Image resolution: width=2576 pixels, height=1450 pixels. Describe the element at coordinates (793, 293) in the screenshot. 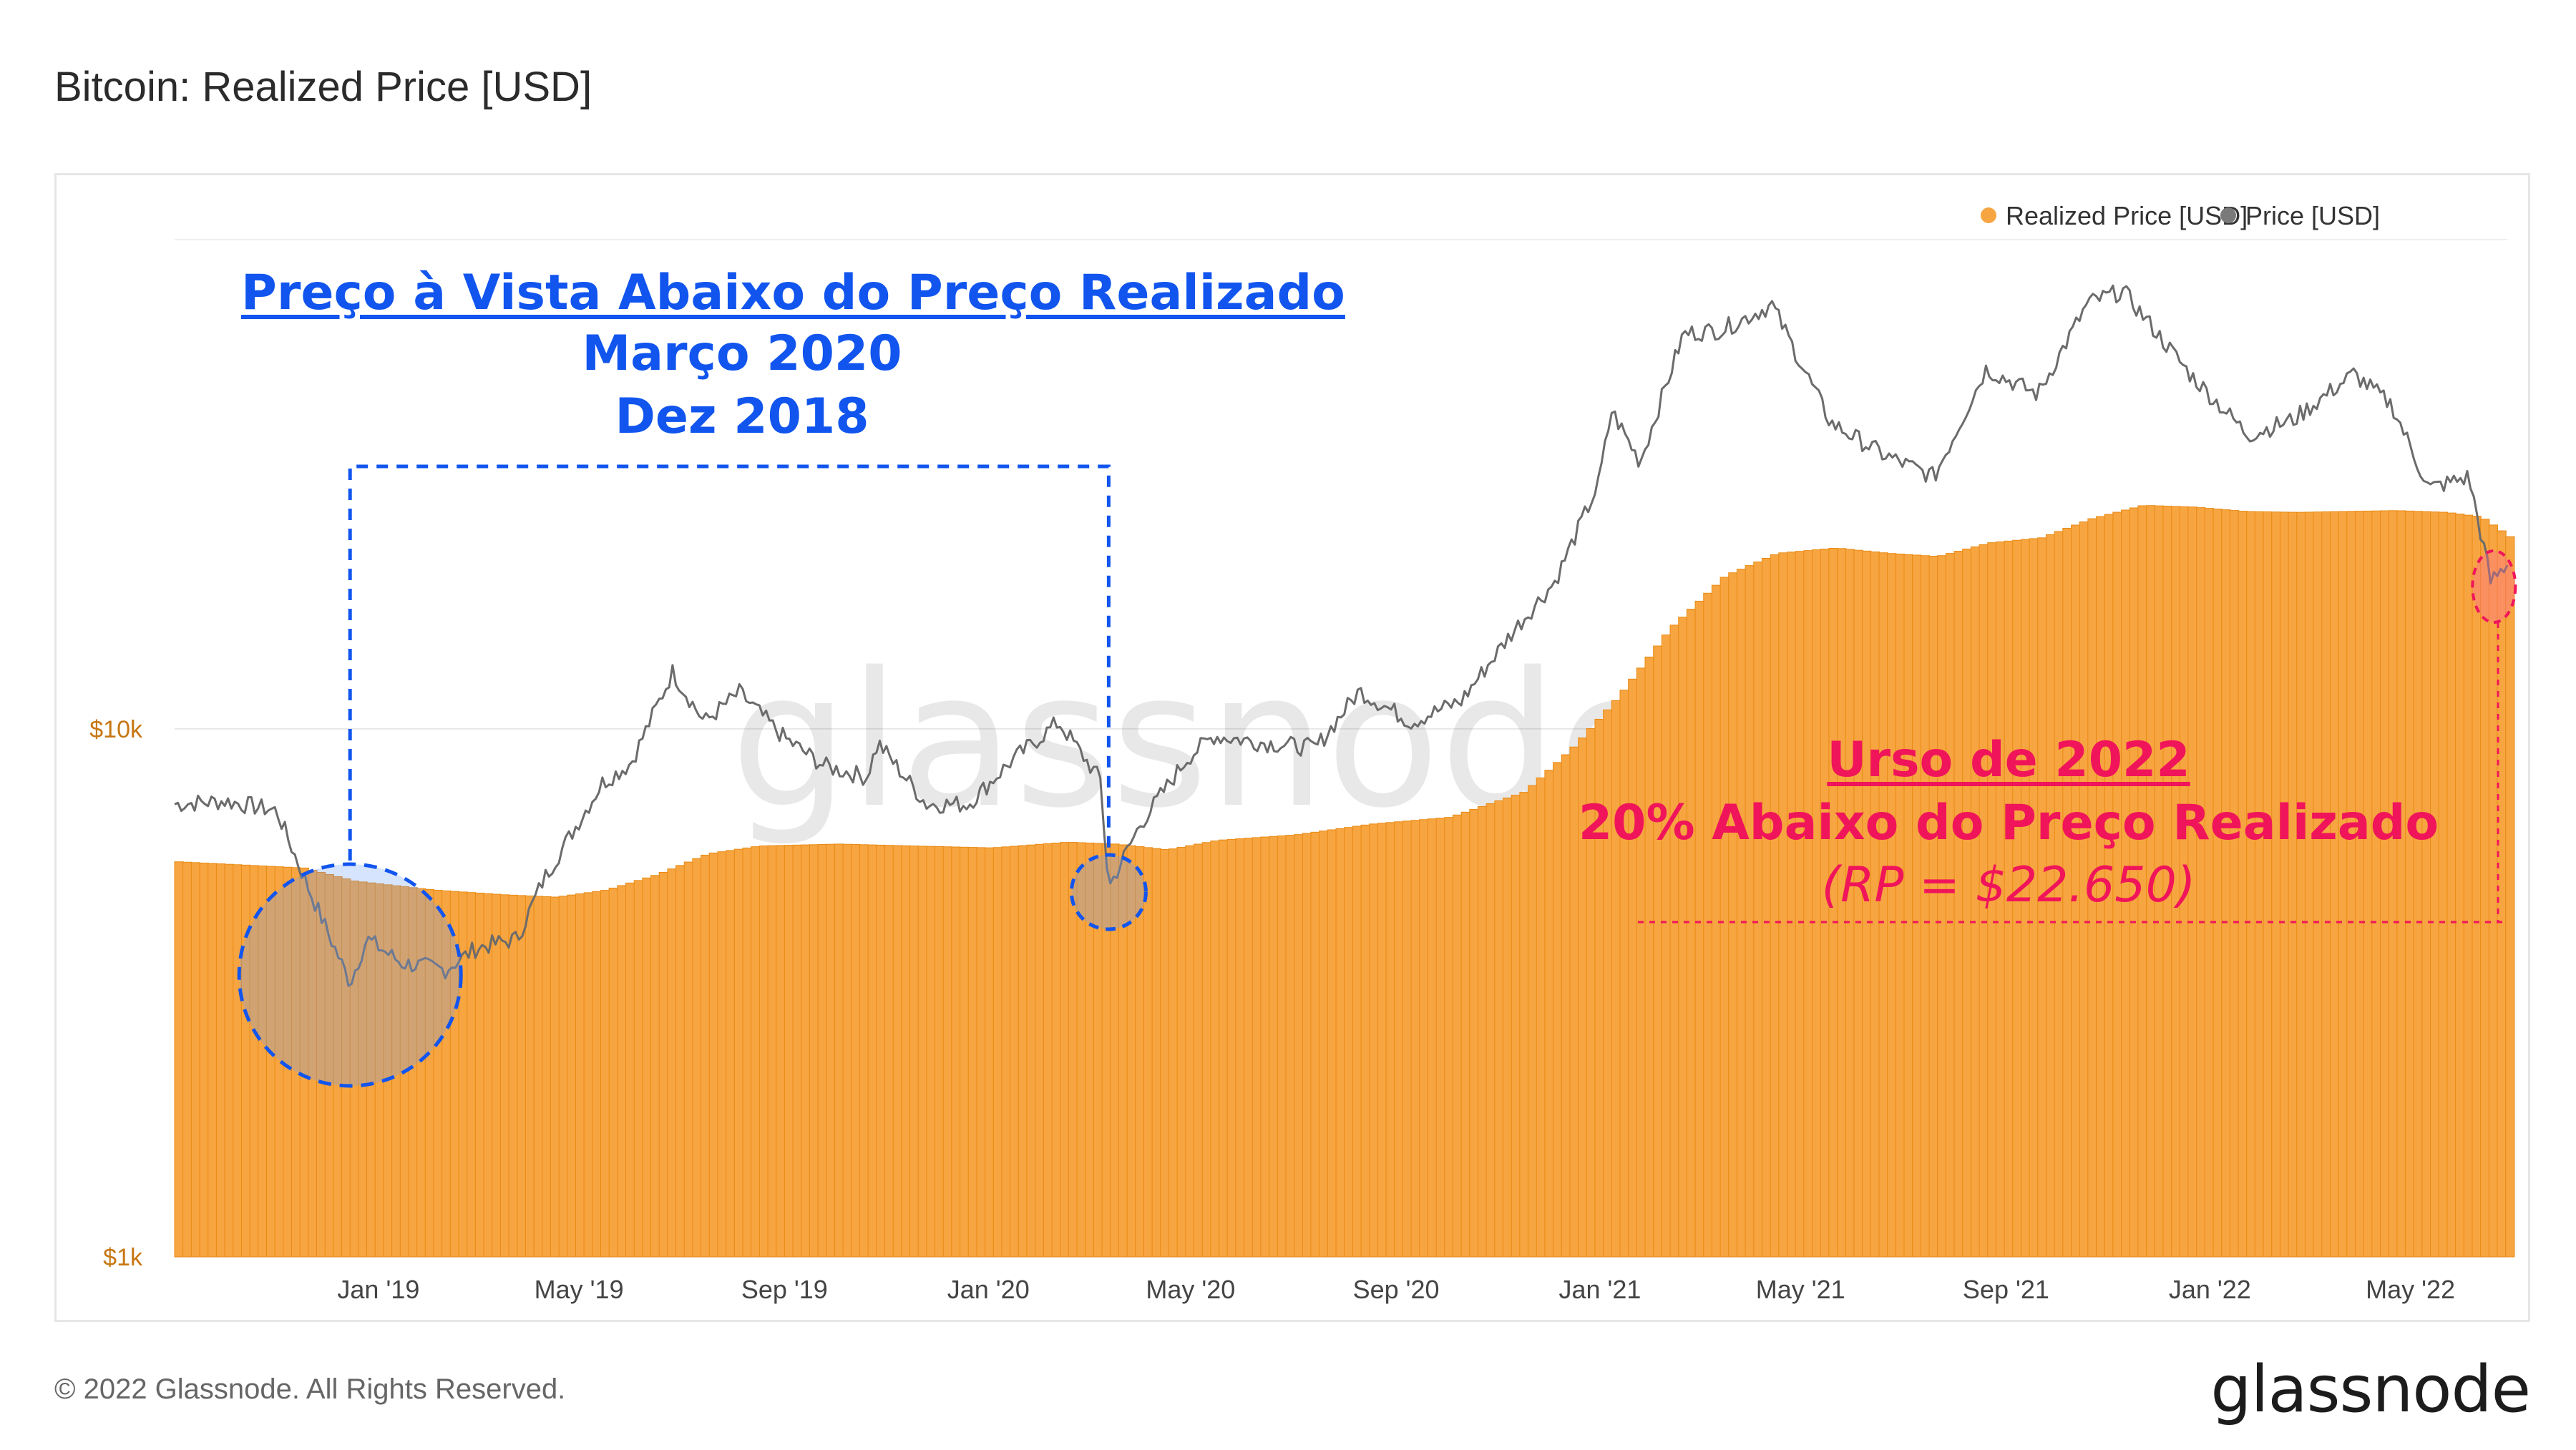

I see `left-annotation-title: Preço à Vista Abaixo do Preço Realizado` at that location.